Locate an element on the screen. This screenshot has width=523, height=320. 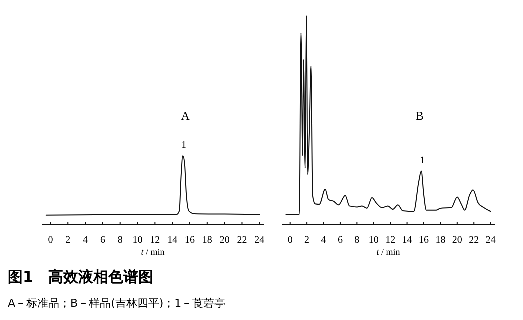
chart-title: A is located at coordinates (185, 116).